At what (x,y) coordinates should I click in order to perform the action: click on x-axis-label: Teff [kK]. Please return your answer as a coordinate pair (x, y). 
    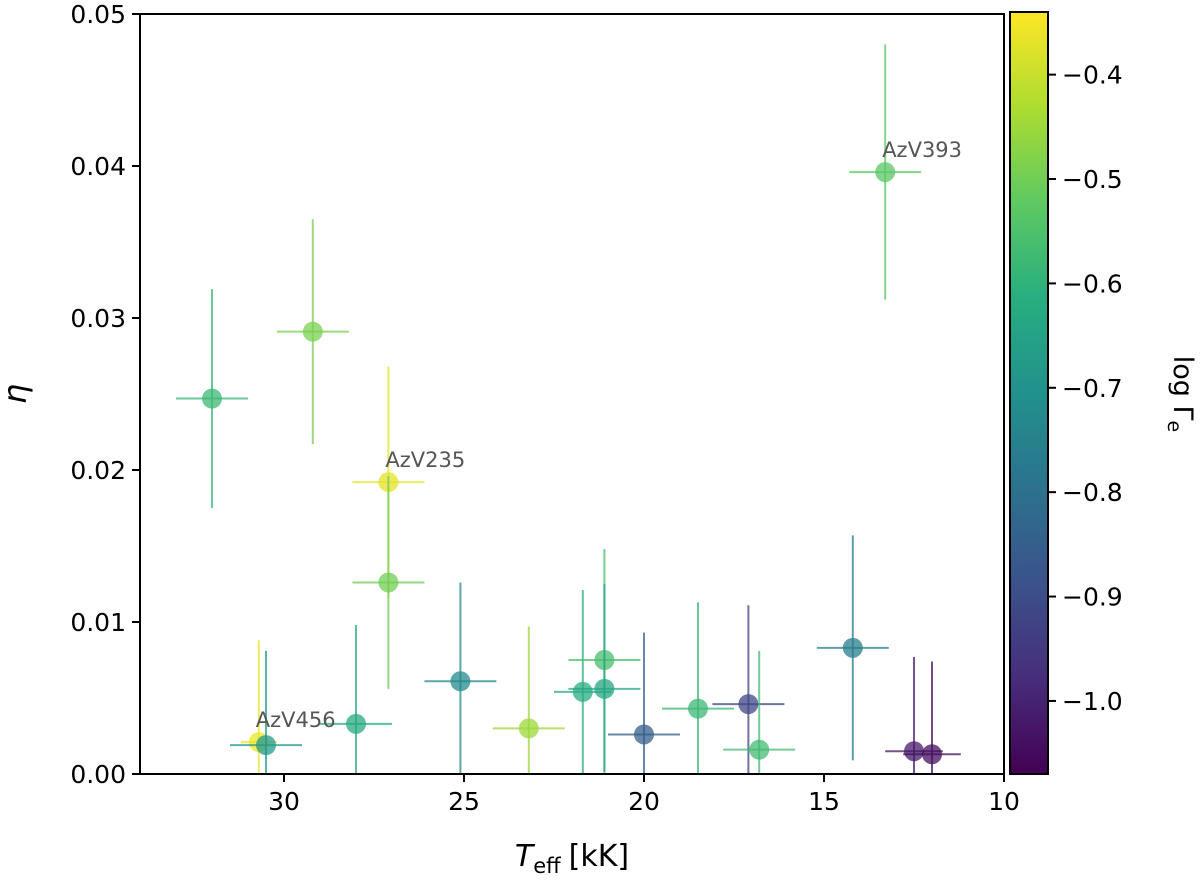
    Looking at the image, I should click on (572, 858).